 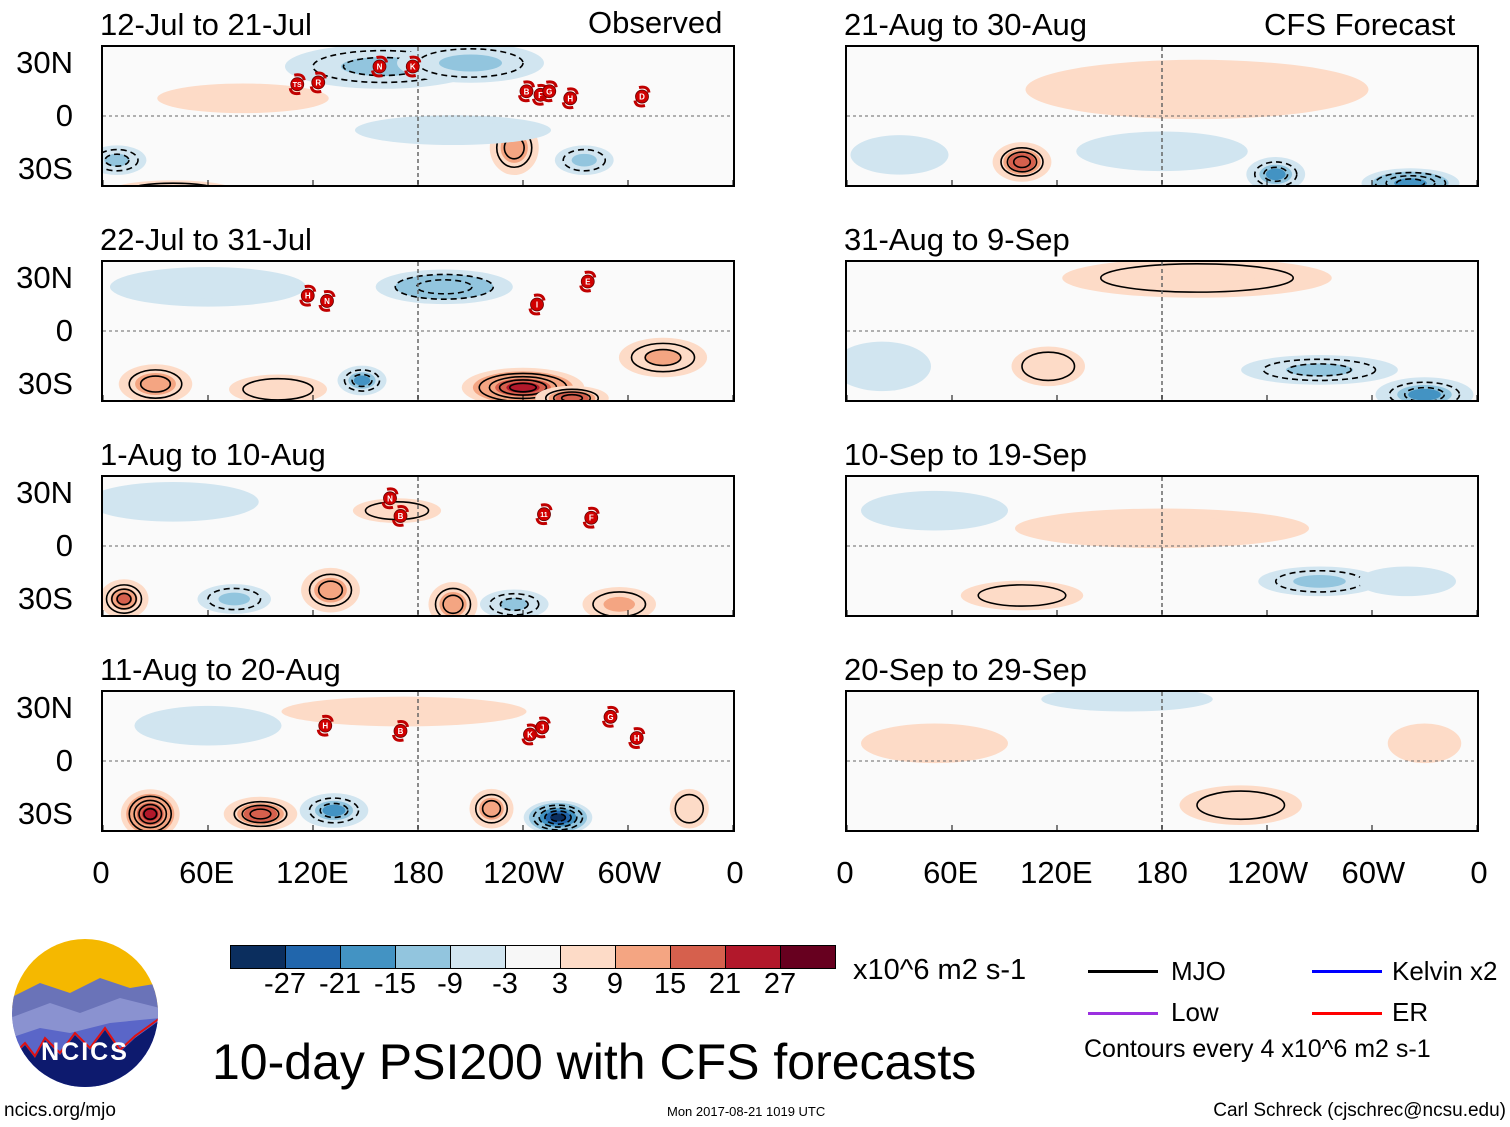 What do you see at coordinates (670, 984) in the screenshot?
I see `colorbar-label: 15` at bounding box center [670, 984].